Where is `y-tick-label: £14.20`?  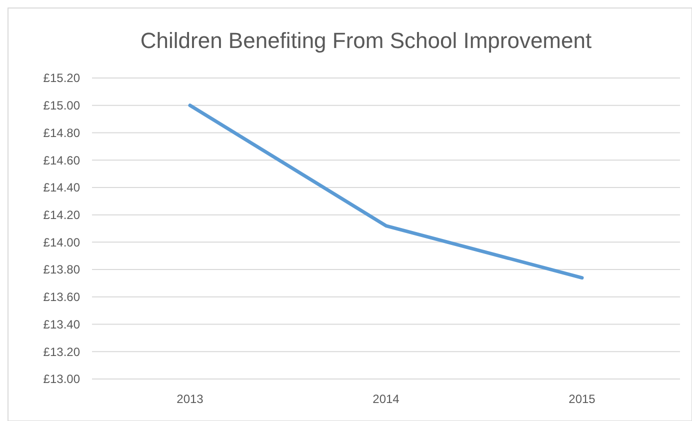
y-tick-label: £14.20 is located at coordinates (61, 215).